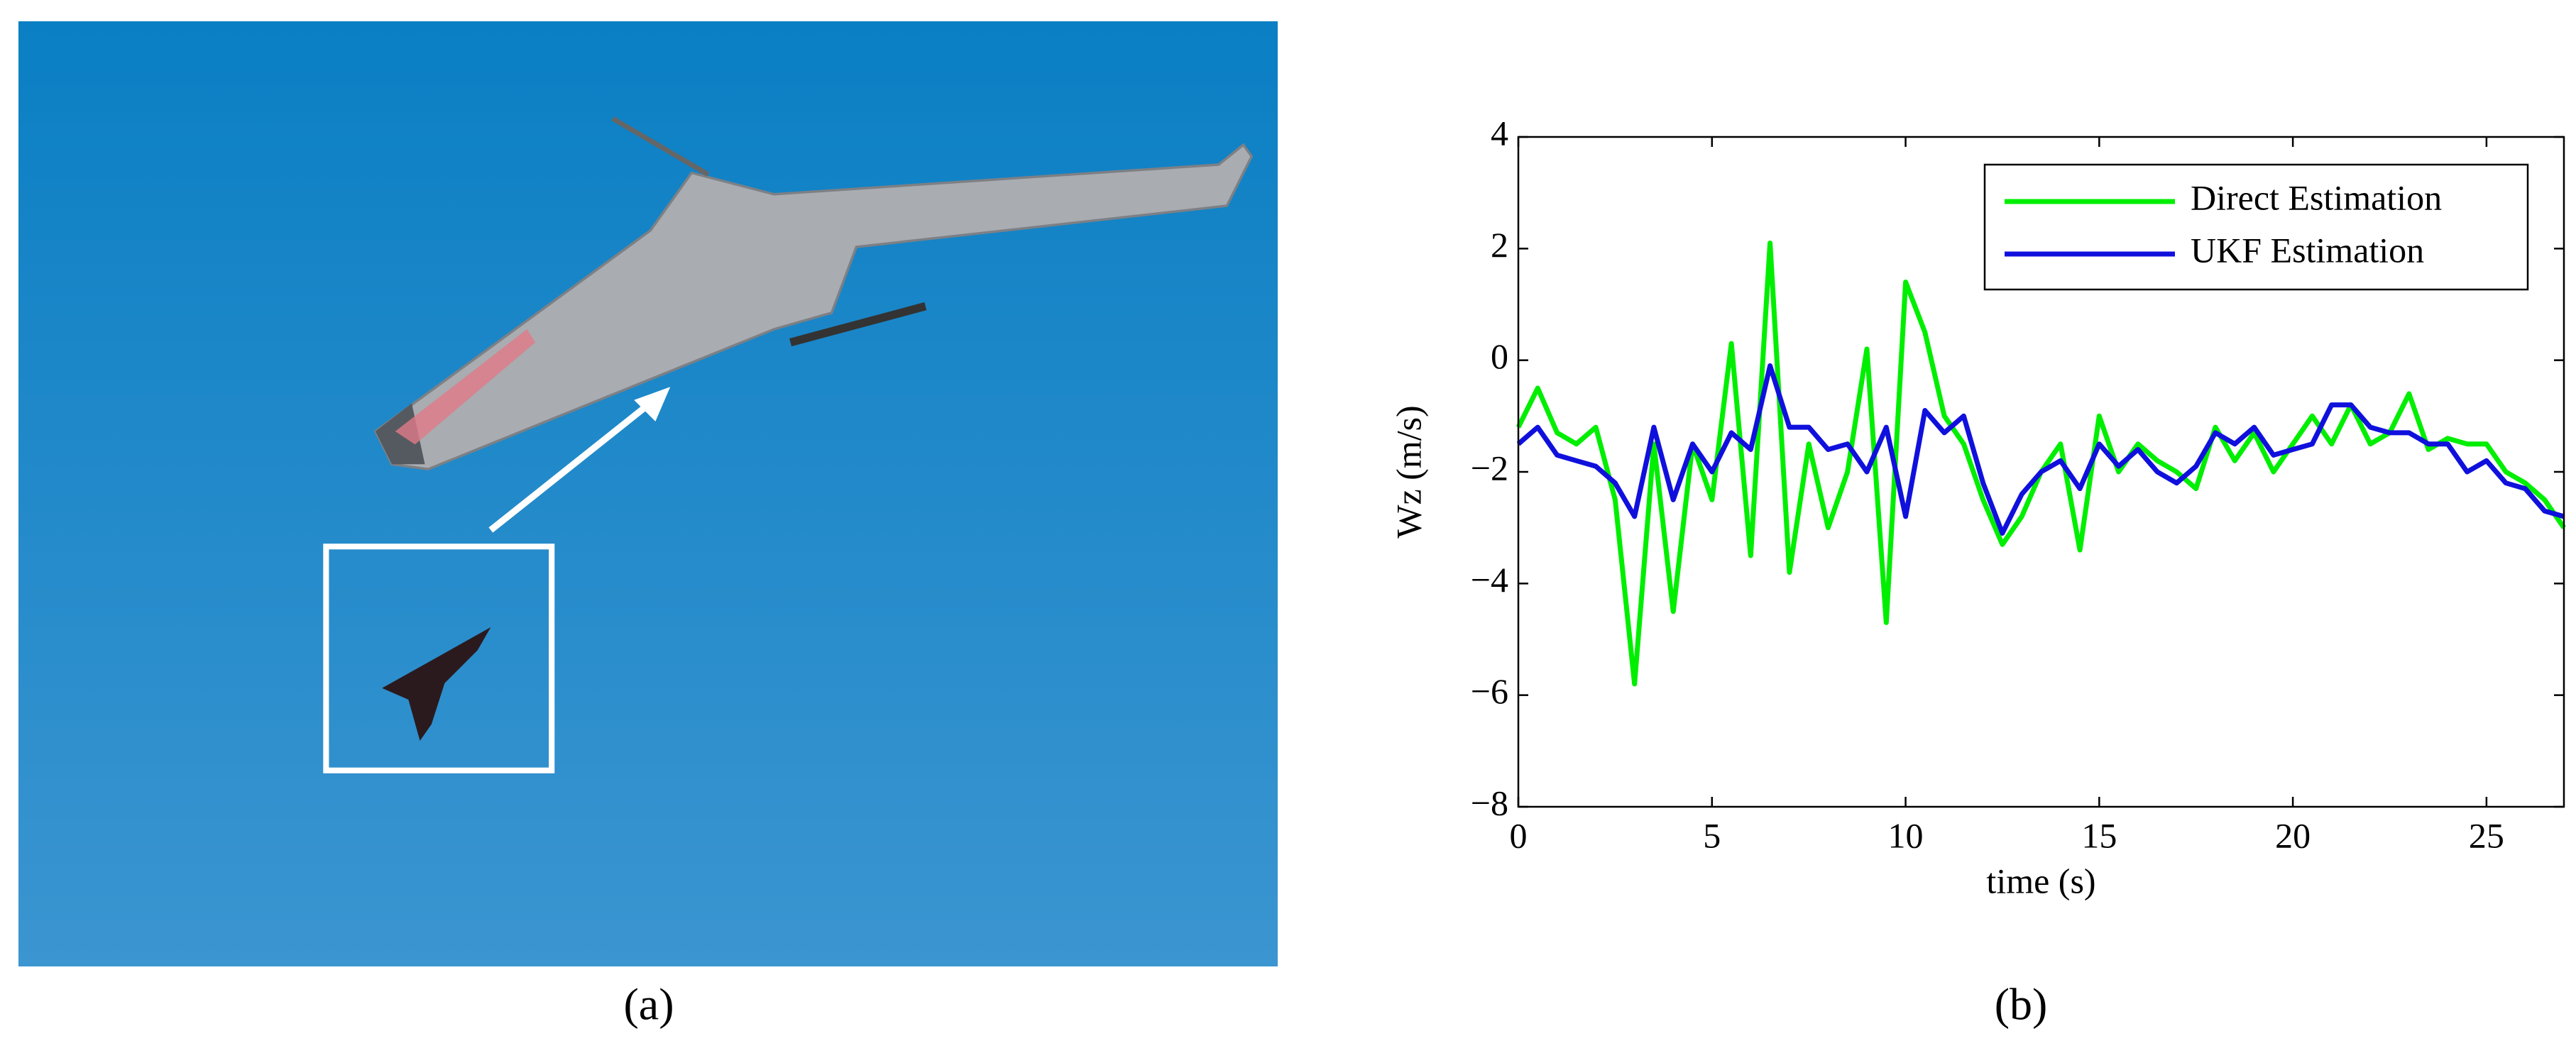 This screenshot has width=2576, height=1053. I want to click on legend-label: Direct Estimation, so click(2316, 197).